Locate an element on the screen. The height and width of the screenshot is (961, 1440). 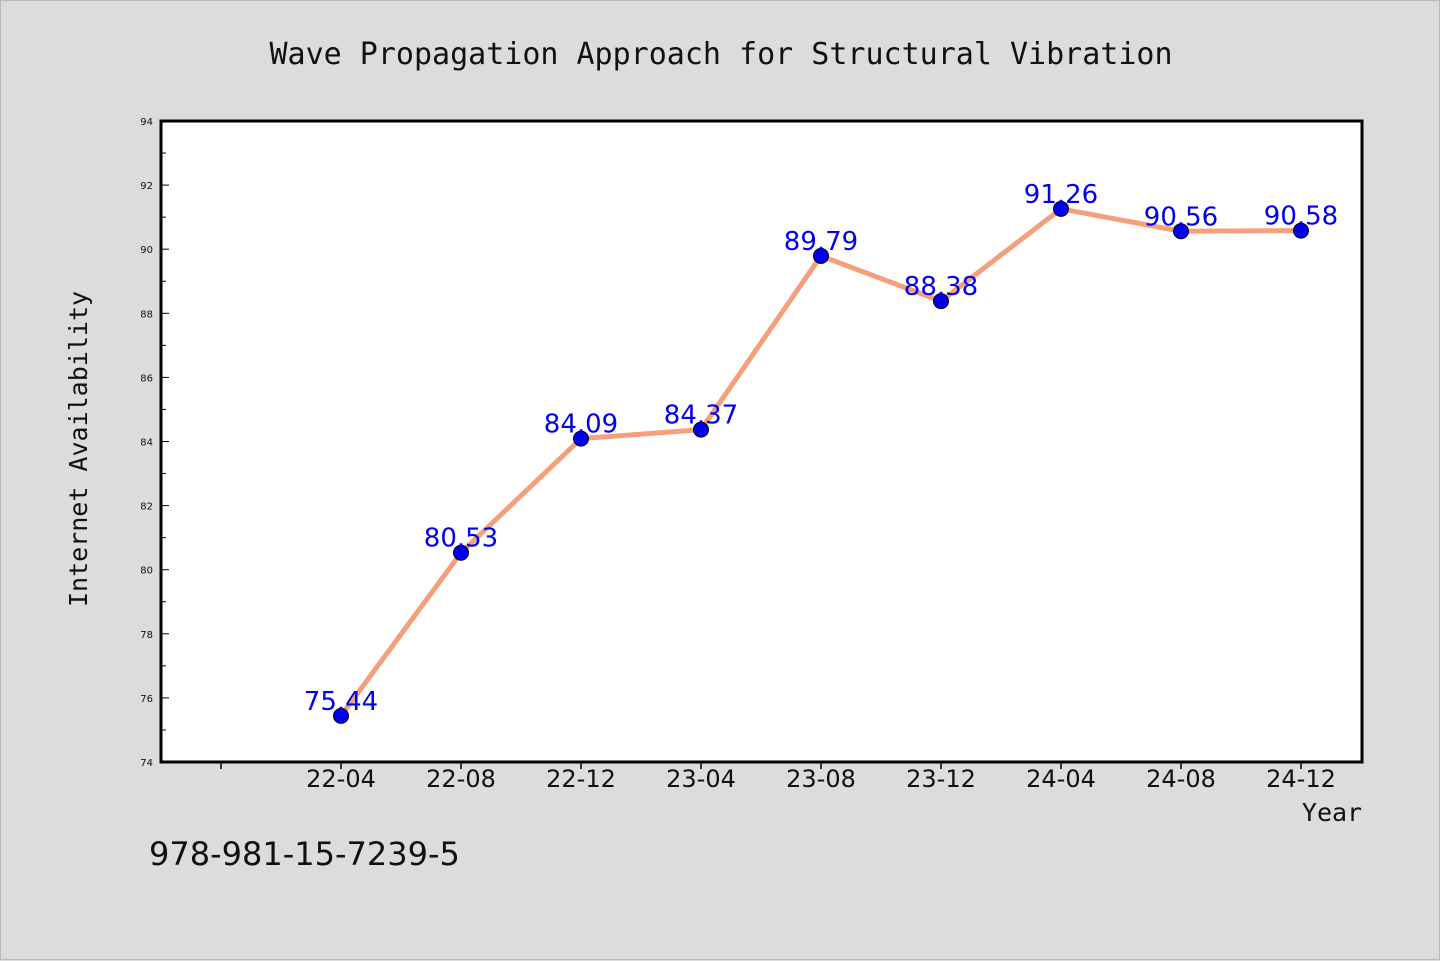
y-tick-label: 90 is located at coordinates (146, 250).